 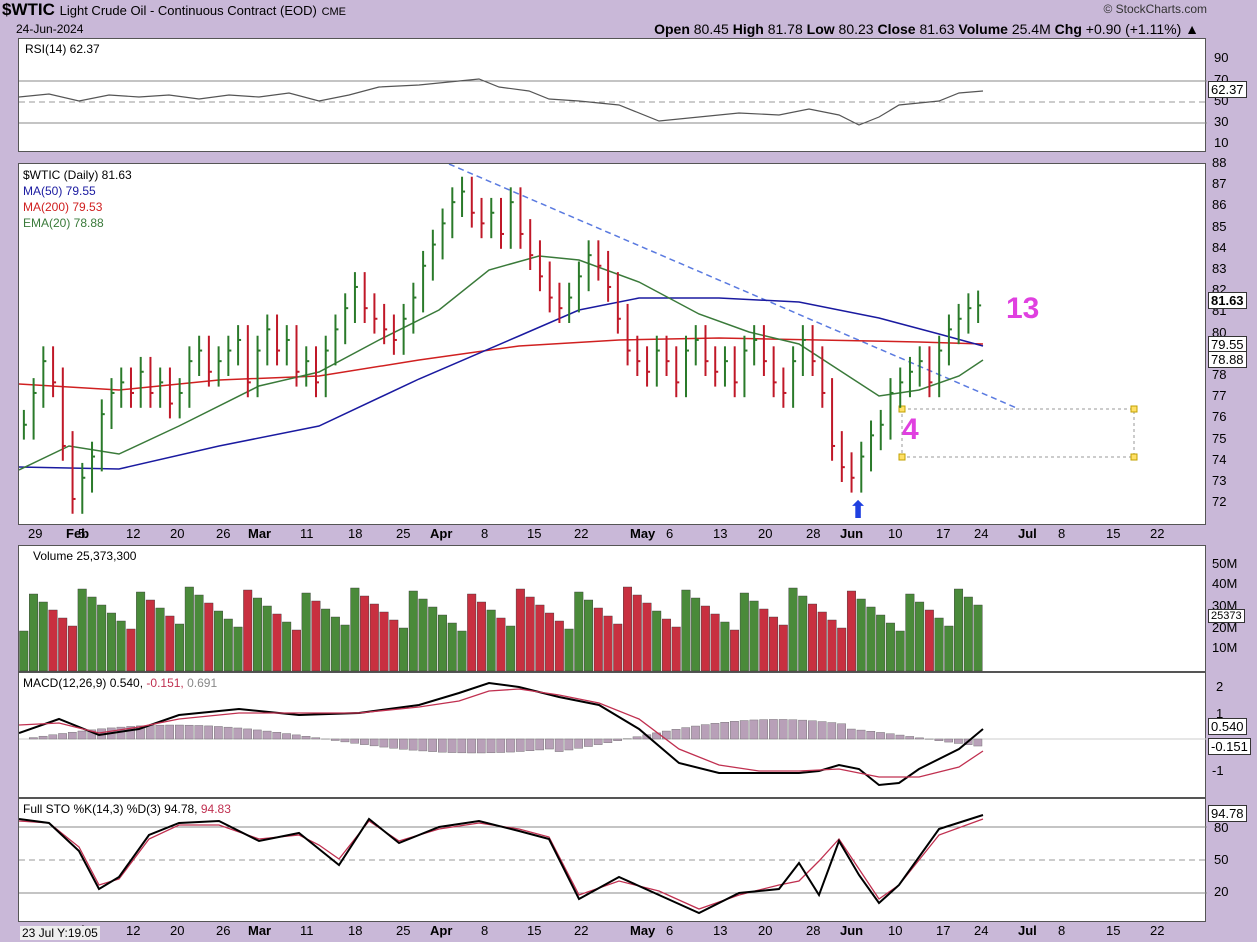 I want to click on volume-panel: Volume 25,373,300, so click(x=612, y=608).